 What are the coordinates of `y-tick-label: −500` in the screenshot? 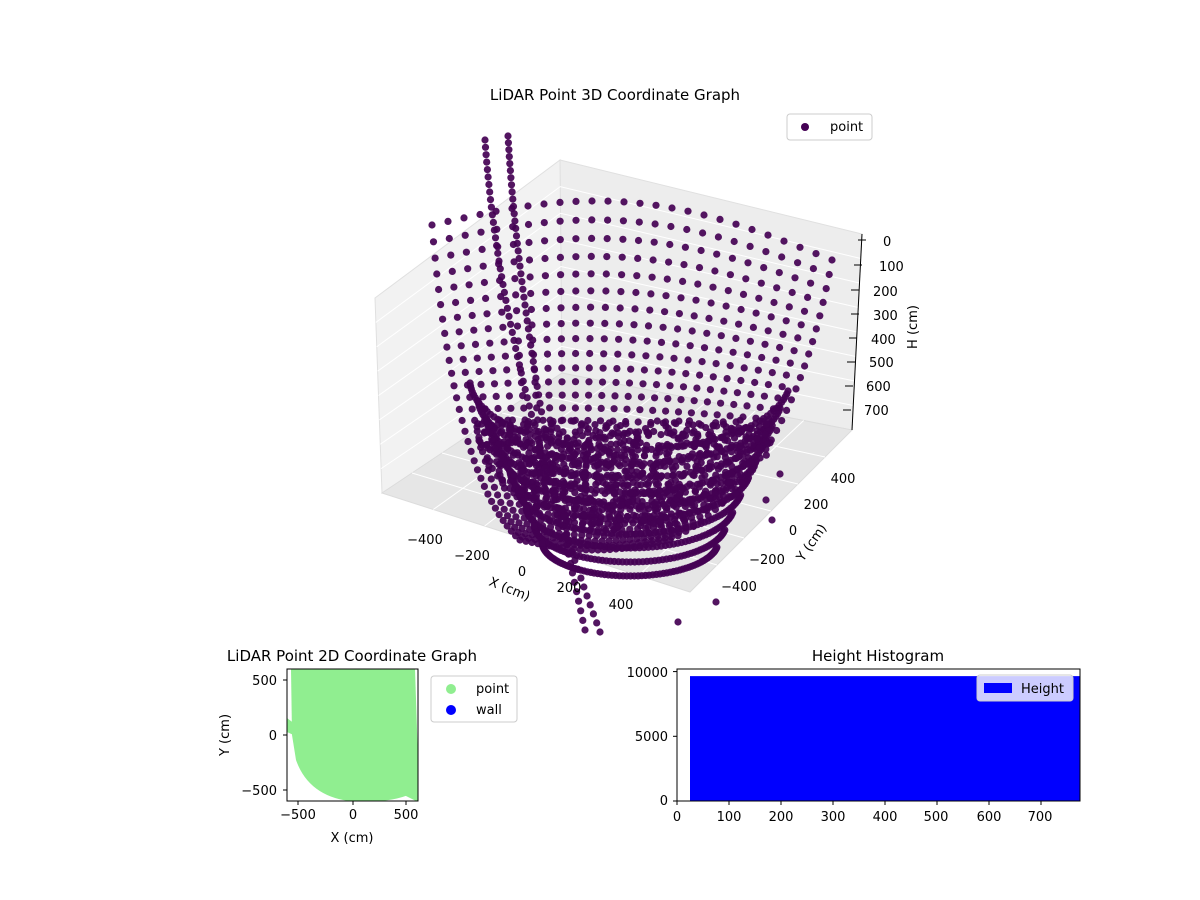 It's located at (259, 791).